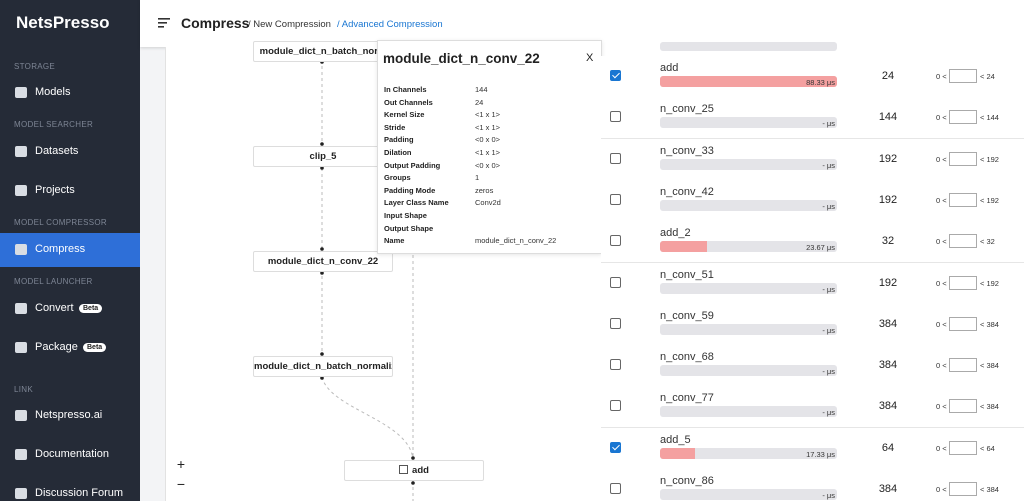  I want to click on latency-bar, so click(677, 453).